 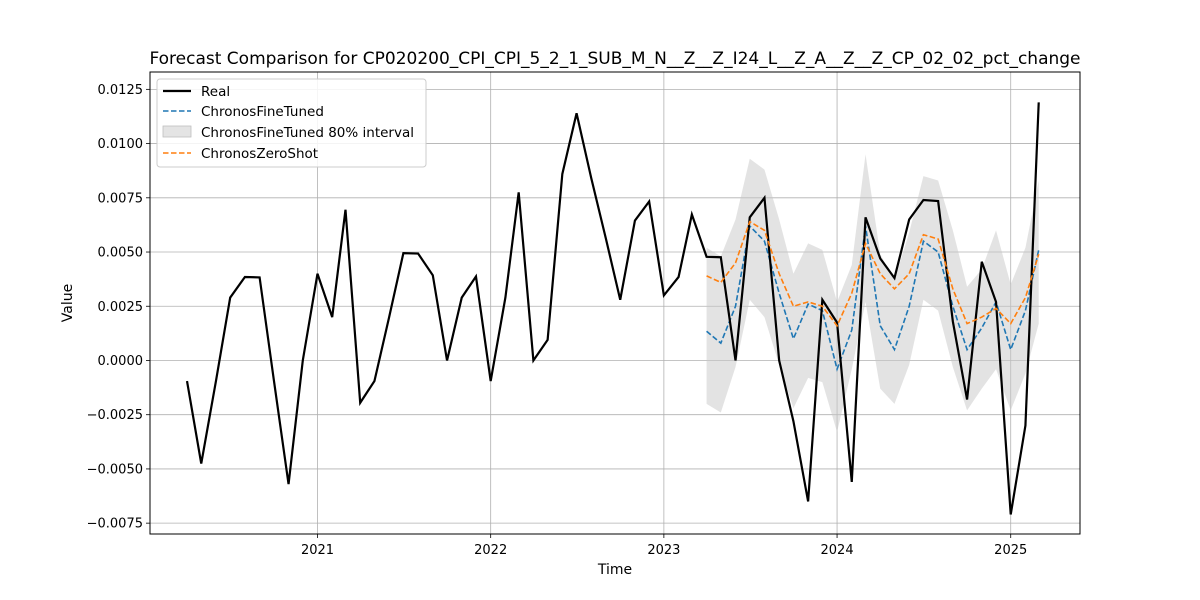 I want to click on legend-label-finetuned: ChronosFineTuned, so click(x=262, y=112).